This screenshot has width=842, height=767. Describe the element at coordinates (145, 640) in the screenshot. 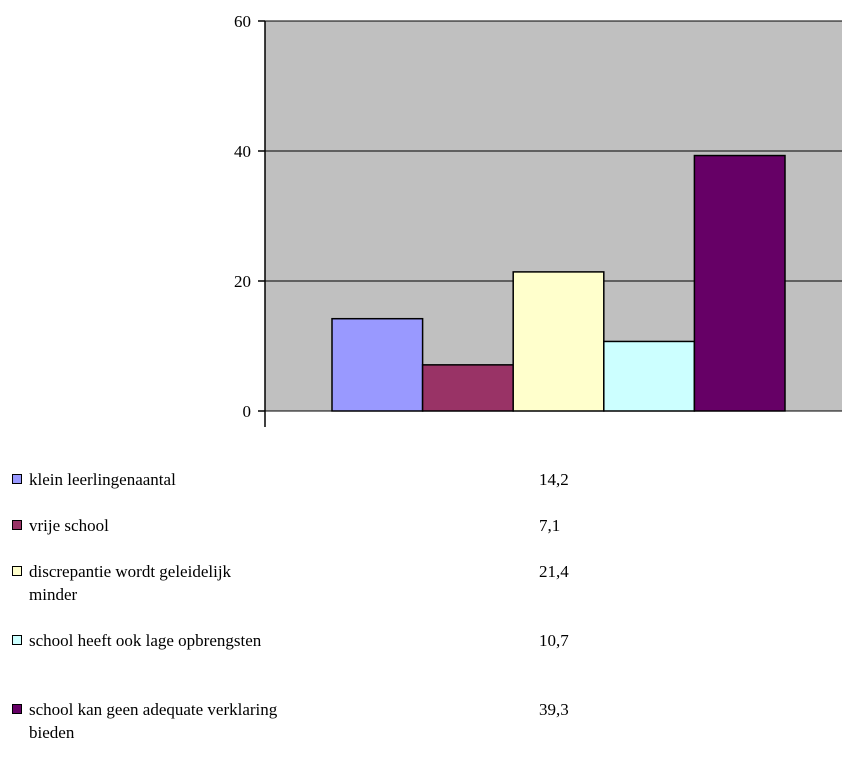

I see `legend-label: school heeft ook lage opbrengsten` at that location.